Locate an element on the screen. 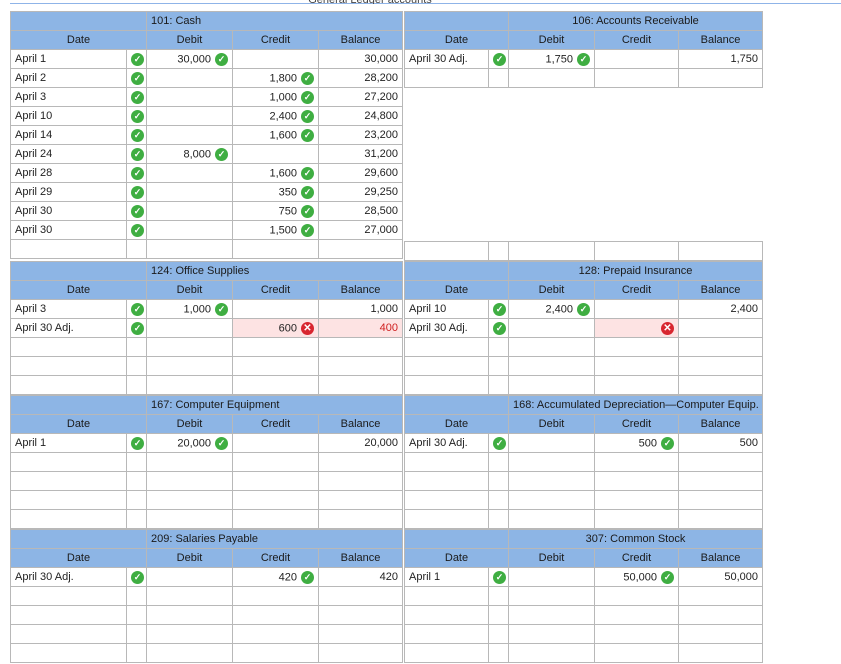 The image size is (841, 664). balance-cell: 27,000 is located at coordinates (360, 230).